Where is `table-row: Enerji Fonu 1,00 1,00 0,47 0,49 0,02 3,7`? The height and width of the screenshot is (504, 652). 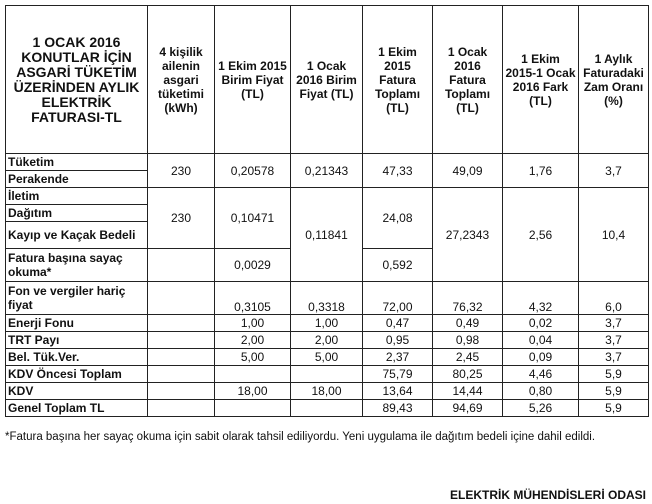
table-row: Enerji Fonu 1,00 1,00 0,47 0,49 0,02 3,7 is located at coordinates (327, 323).